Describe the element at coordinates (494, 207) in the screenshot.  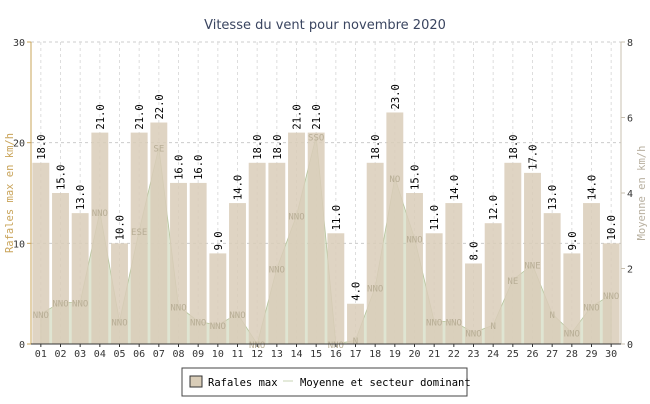
I see `bar-value-label: 12.0` at that location.